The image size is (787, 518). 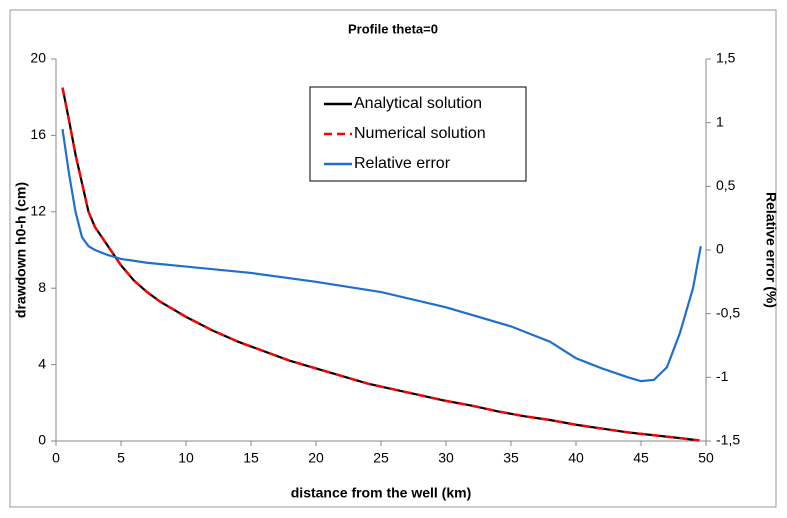 What do you see at coordinates (706, 458) in the screenshot?
I see `x-tick-label: 50` at bounding box center [706, 458].